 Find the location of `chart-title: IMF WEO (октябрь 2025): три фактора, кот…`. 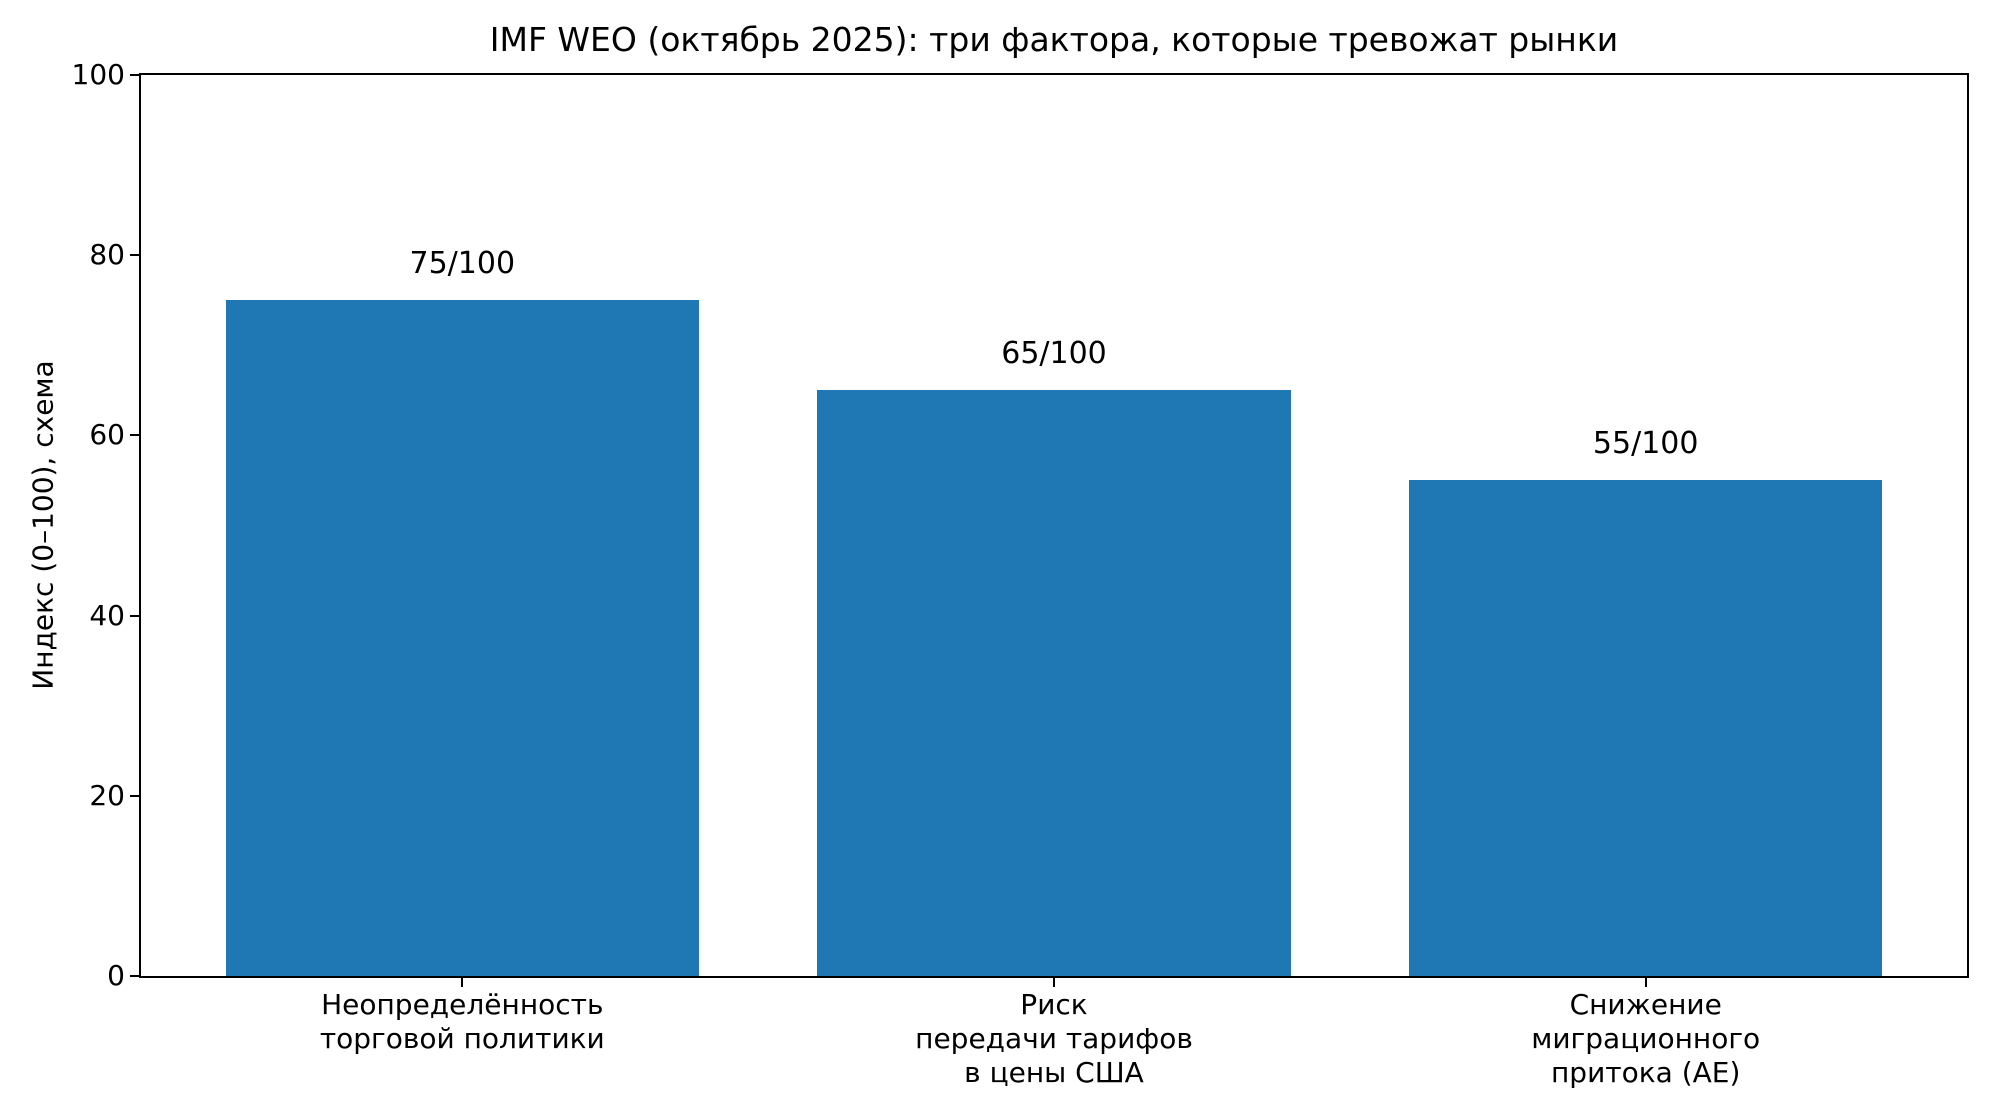

chart-title: IMF WEO (октябрь 2025): три фактора, кот… is located at coordinates (1054, 39).